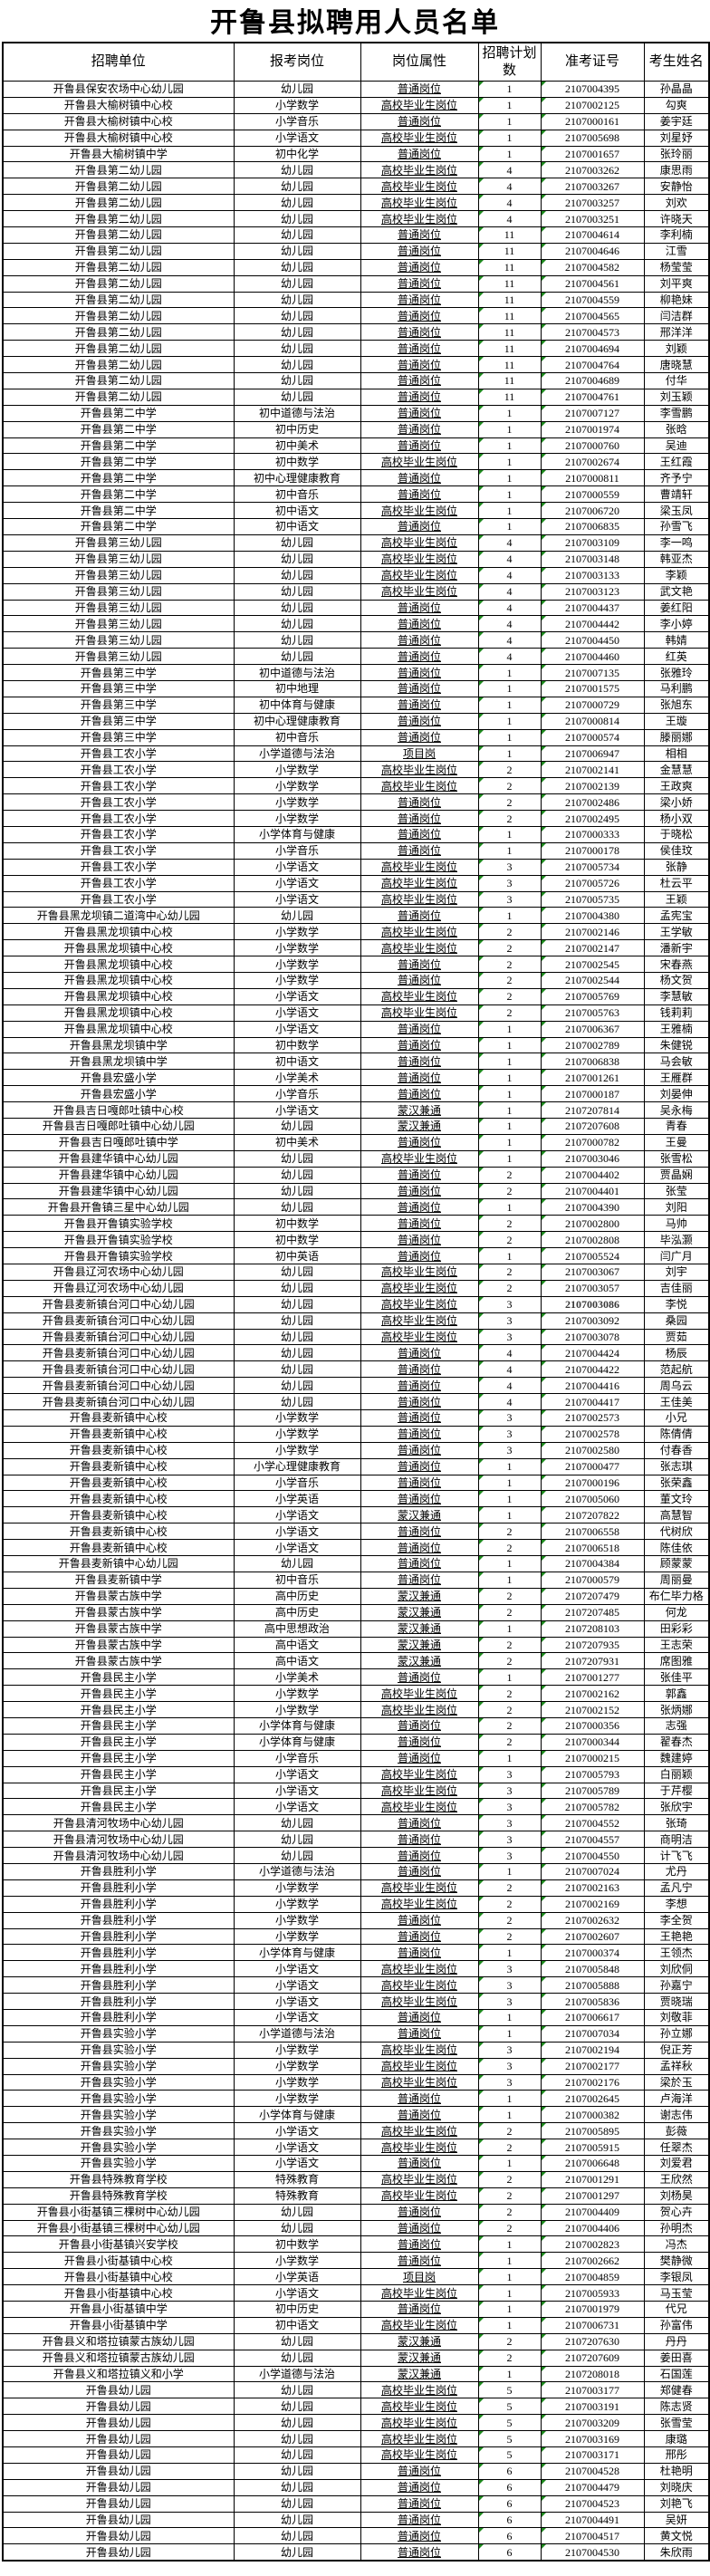  Describe the element at coordinates (677, 916) in the screenshot. I see `cell-name: 孟宪宝` at that location.